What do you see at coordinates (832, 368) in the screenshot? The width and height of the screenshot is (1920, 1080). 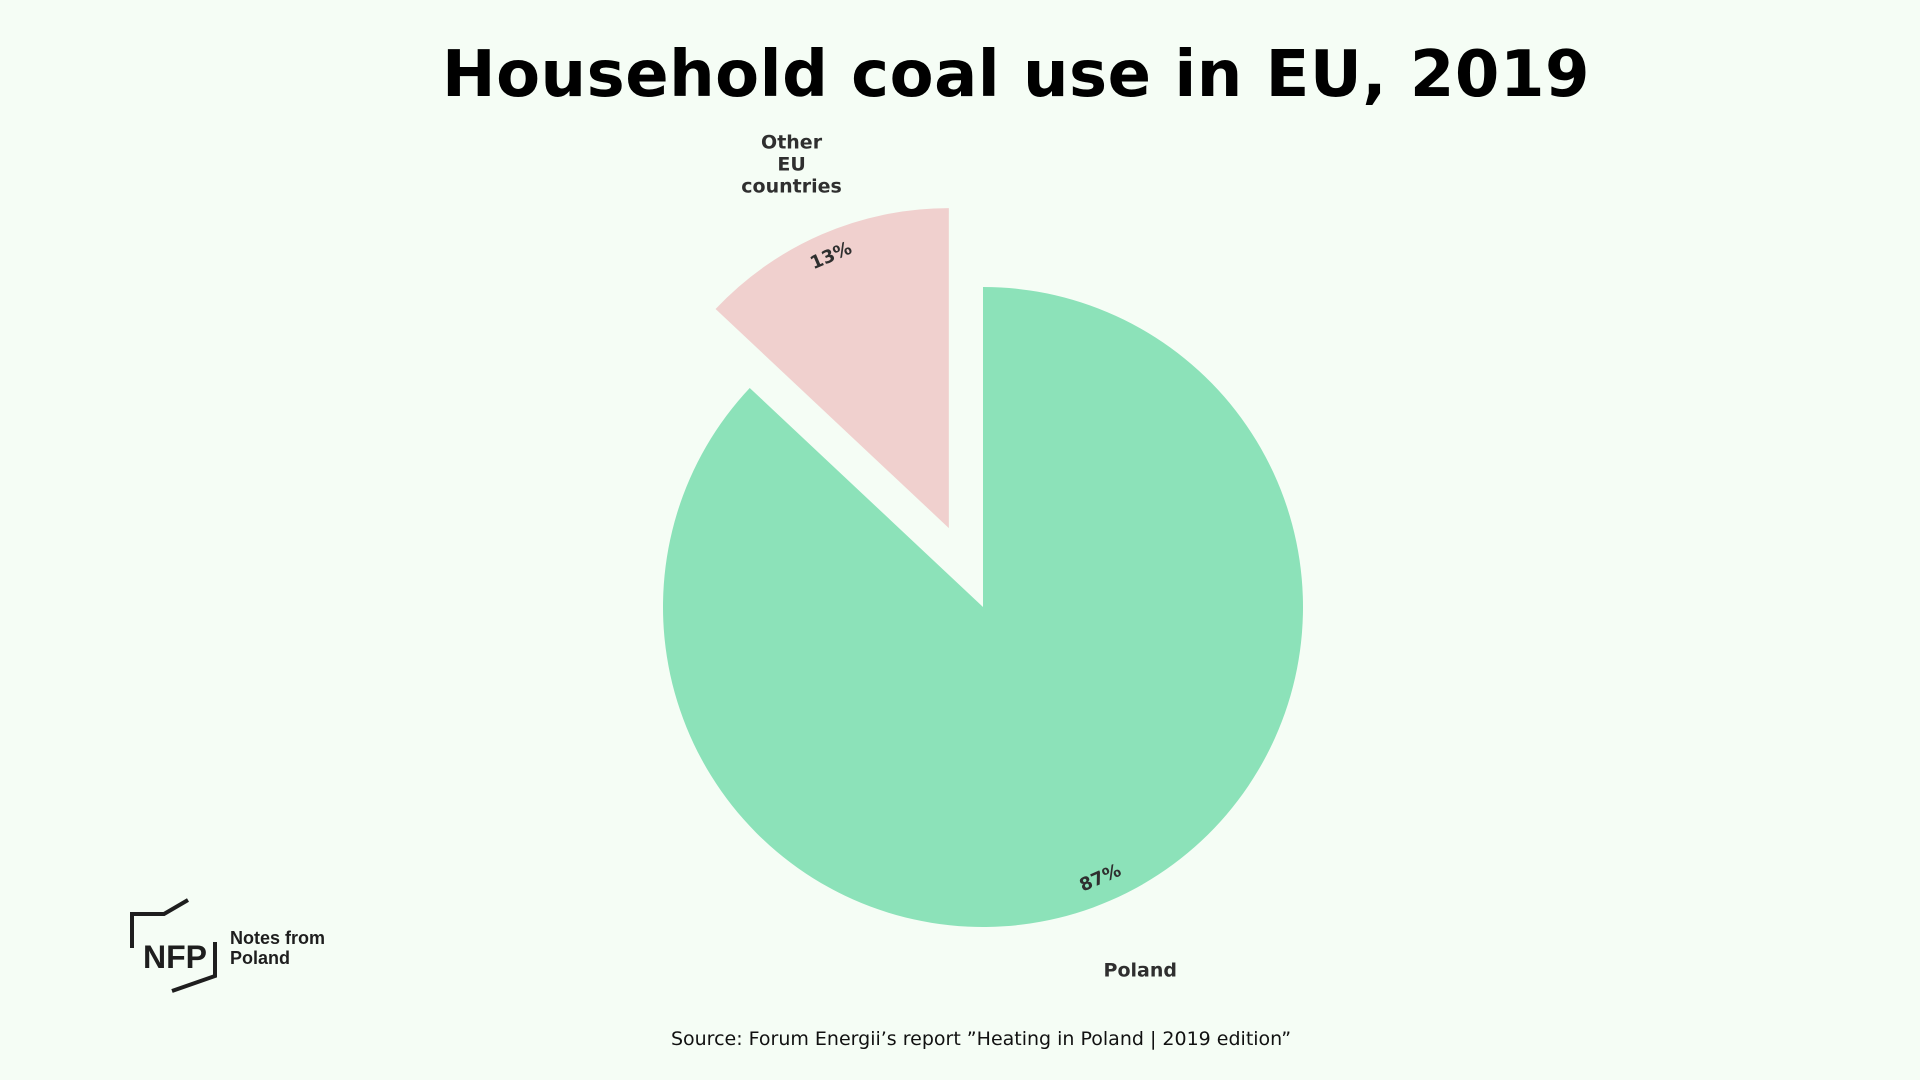 I see `pie-slice-other-eu` at bounding box center [832, 368].